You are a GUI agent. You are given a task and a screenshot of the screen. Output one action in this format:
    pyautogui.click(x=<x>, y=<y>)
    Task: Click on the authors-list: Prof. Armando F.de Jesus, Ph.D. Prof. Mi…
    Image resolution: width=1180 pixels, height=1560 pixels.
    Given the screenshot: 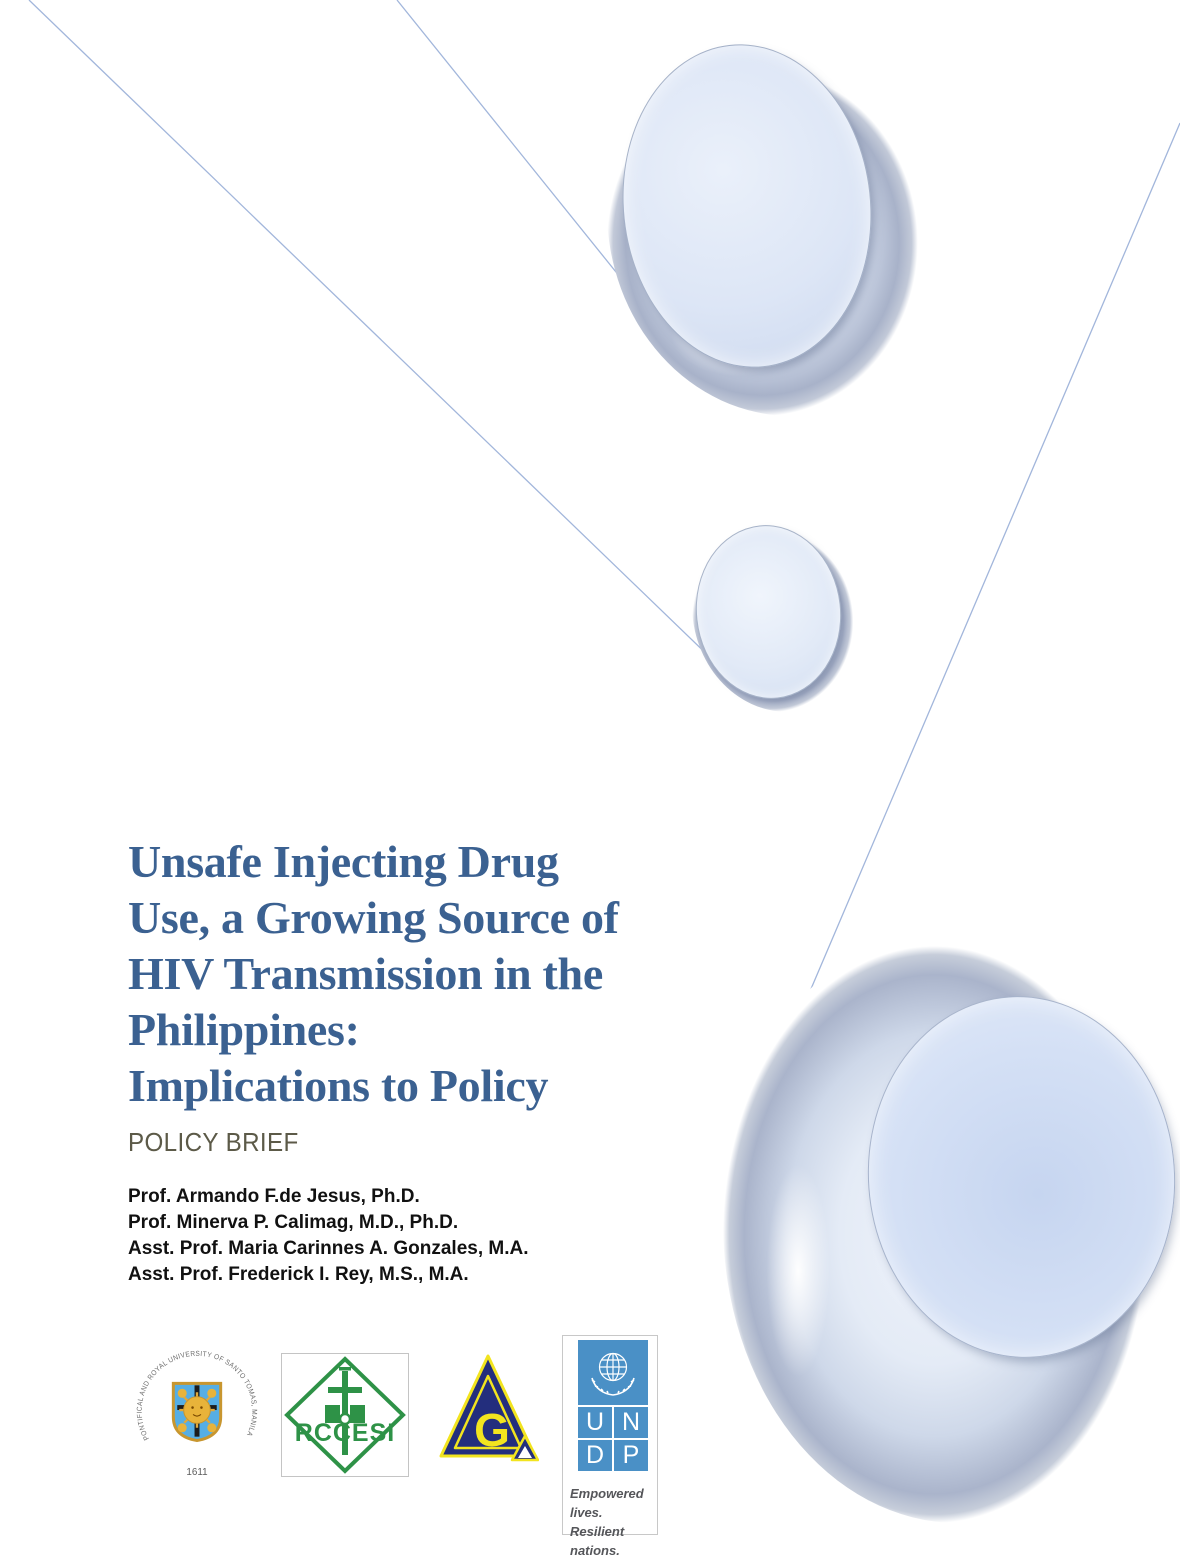 What is the action you would take?
    pyautogui.click(x=328, y=1236)
    